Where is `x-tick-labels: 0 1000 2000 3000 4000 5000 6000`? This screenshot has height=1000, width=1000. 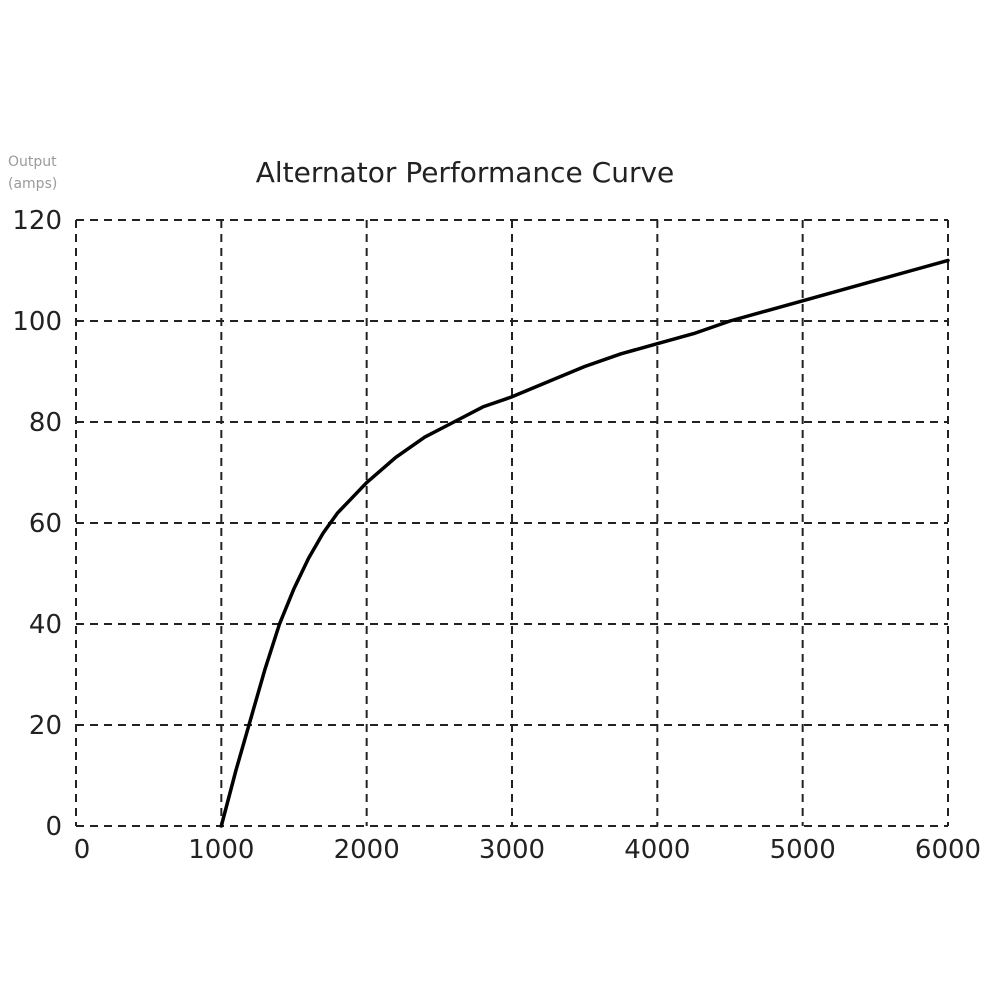
x-tick-labels: 0 1000 2000 3000 4000 5000 6000 is located at coordinates (527, 850).